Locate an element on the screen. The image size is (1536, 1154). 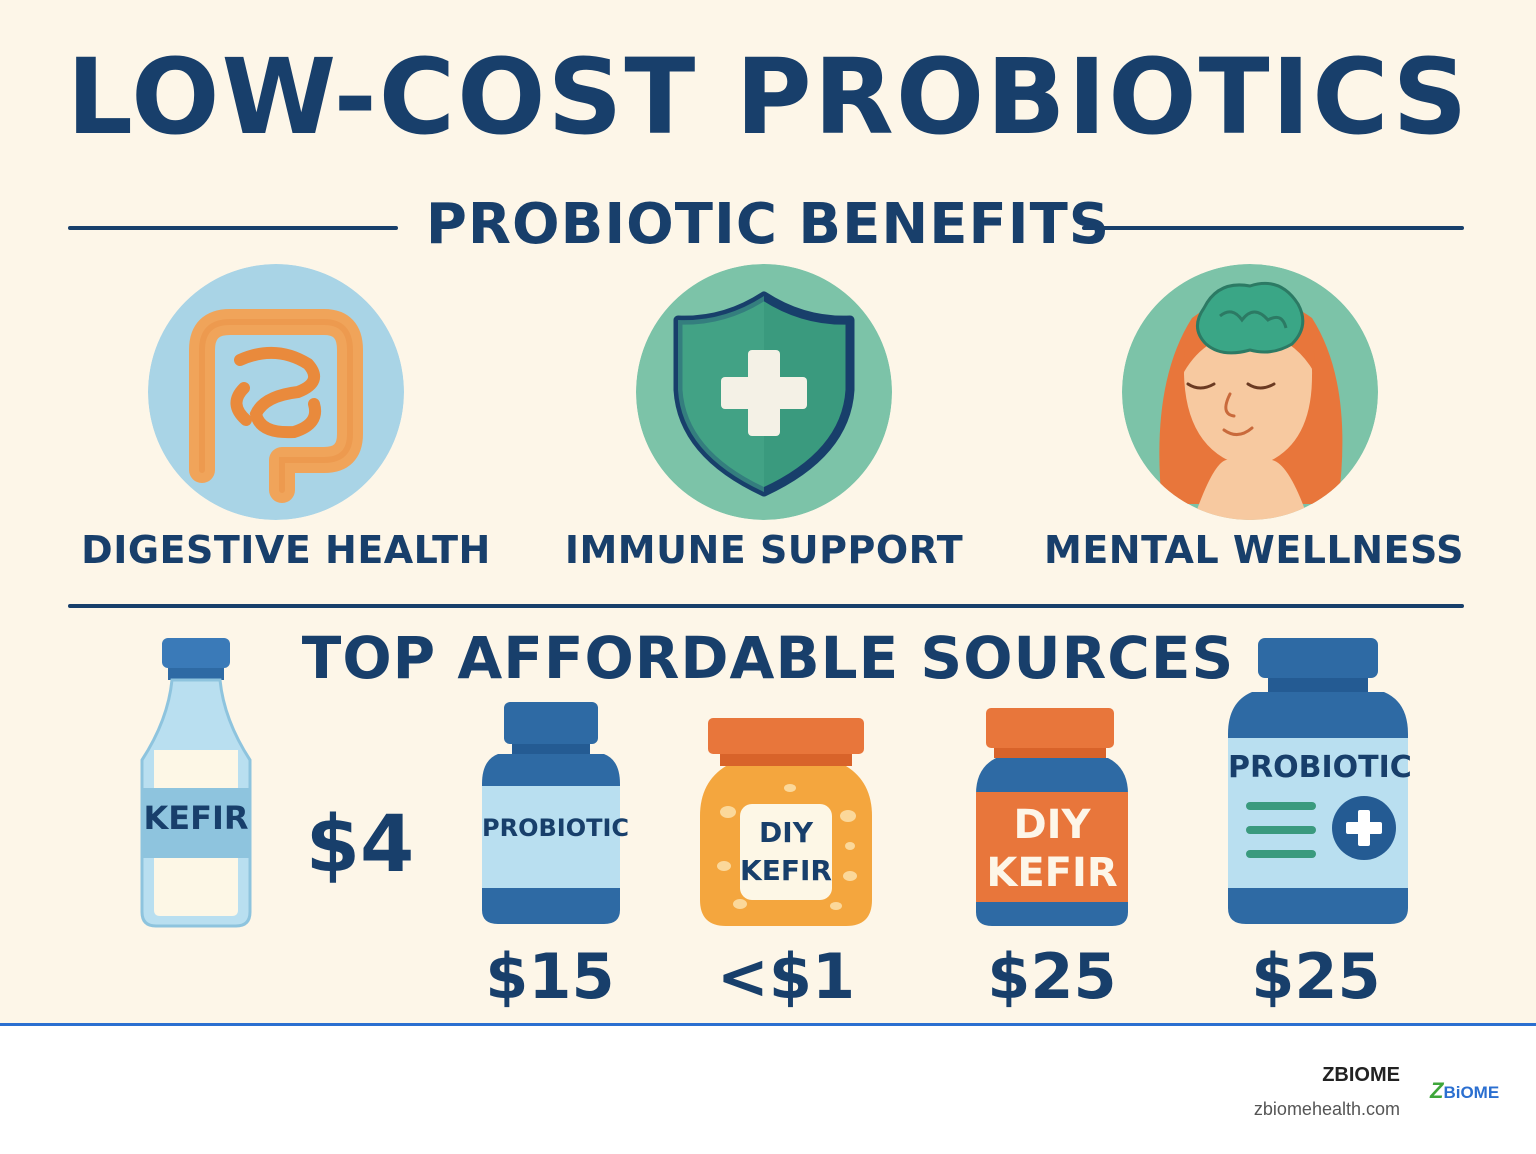
intestine-icon is located at coordinates (276, 392).